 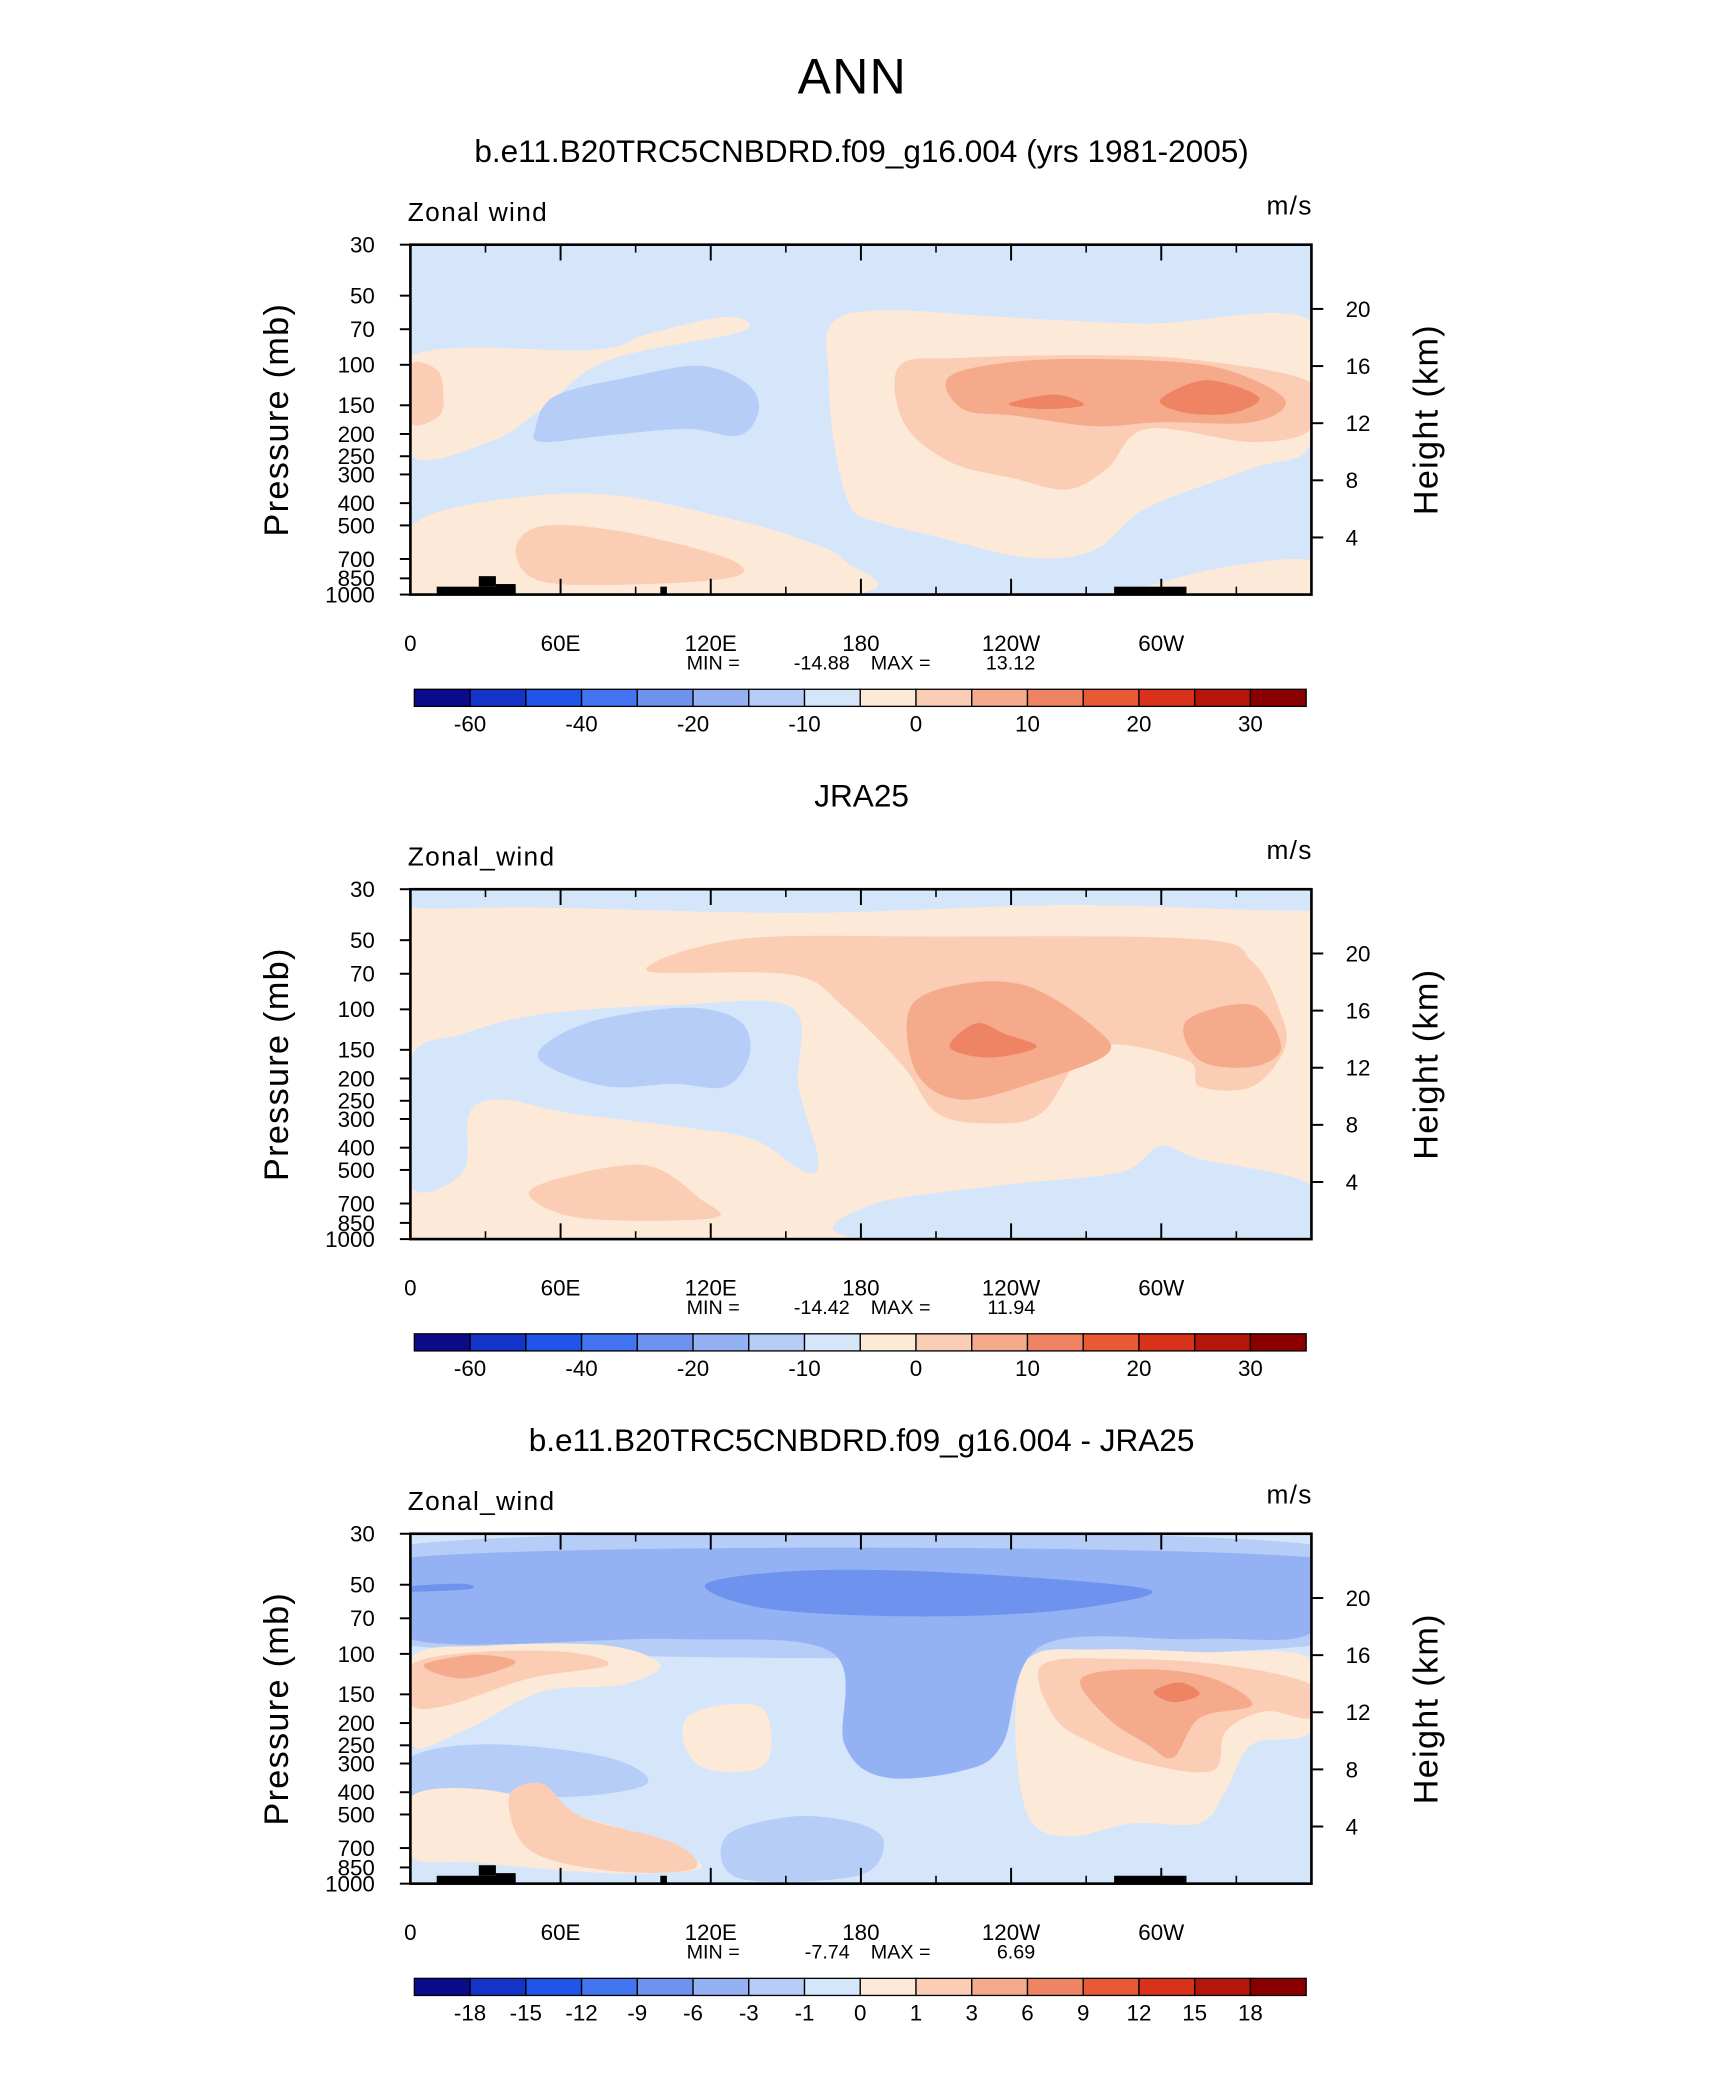 I want to click on y-tick-label: 400, so click(x=356, y=503).